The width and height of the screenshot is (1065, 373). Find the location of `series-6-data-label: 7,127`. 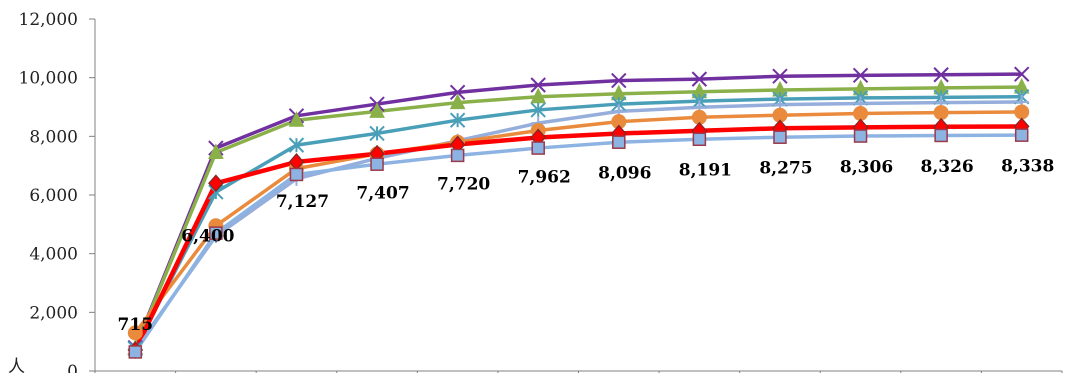

series-6-data-label: 7,127 is located at coordinates (302, 202).